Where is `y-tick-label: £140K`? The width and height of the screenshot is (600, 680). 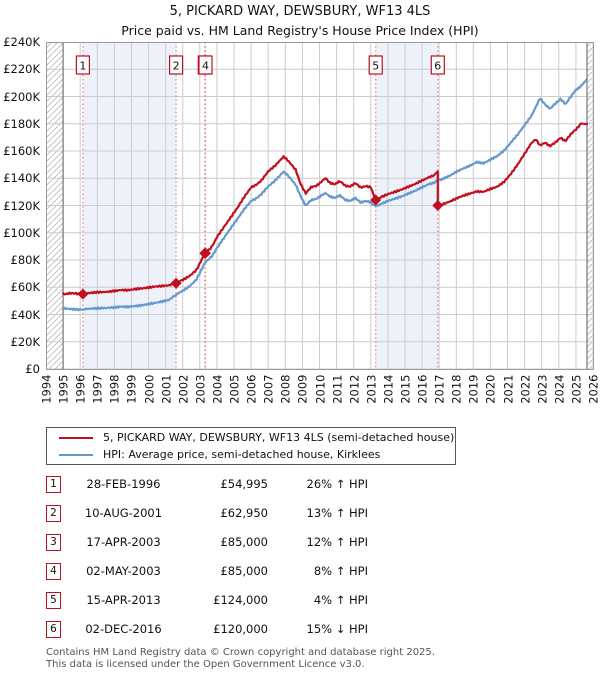
y-tick-label: £140K is located at coordinates (21, 178).